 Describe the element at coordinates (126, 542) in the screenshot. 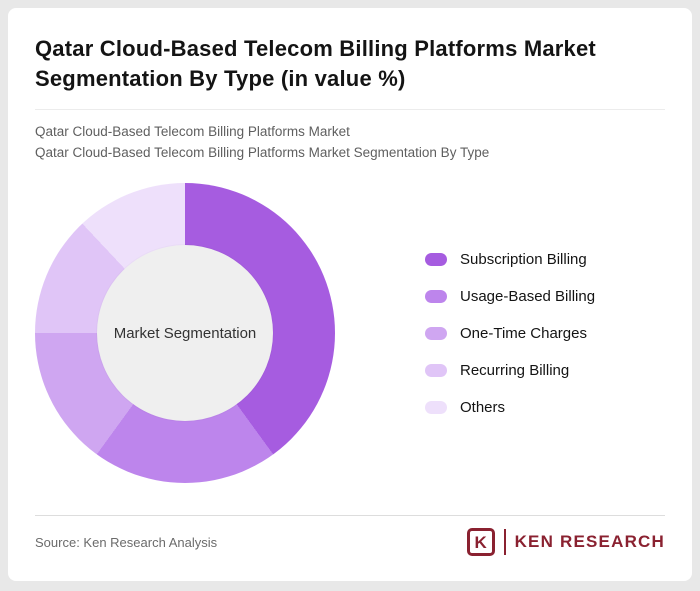

I see `source-text: Source: Ken Research Analysis` at that location.